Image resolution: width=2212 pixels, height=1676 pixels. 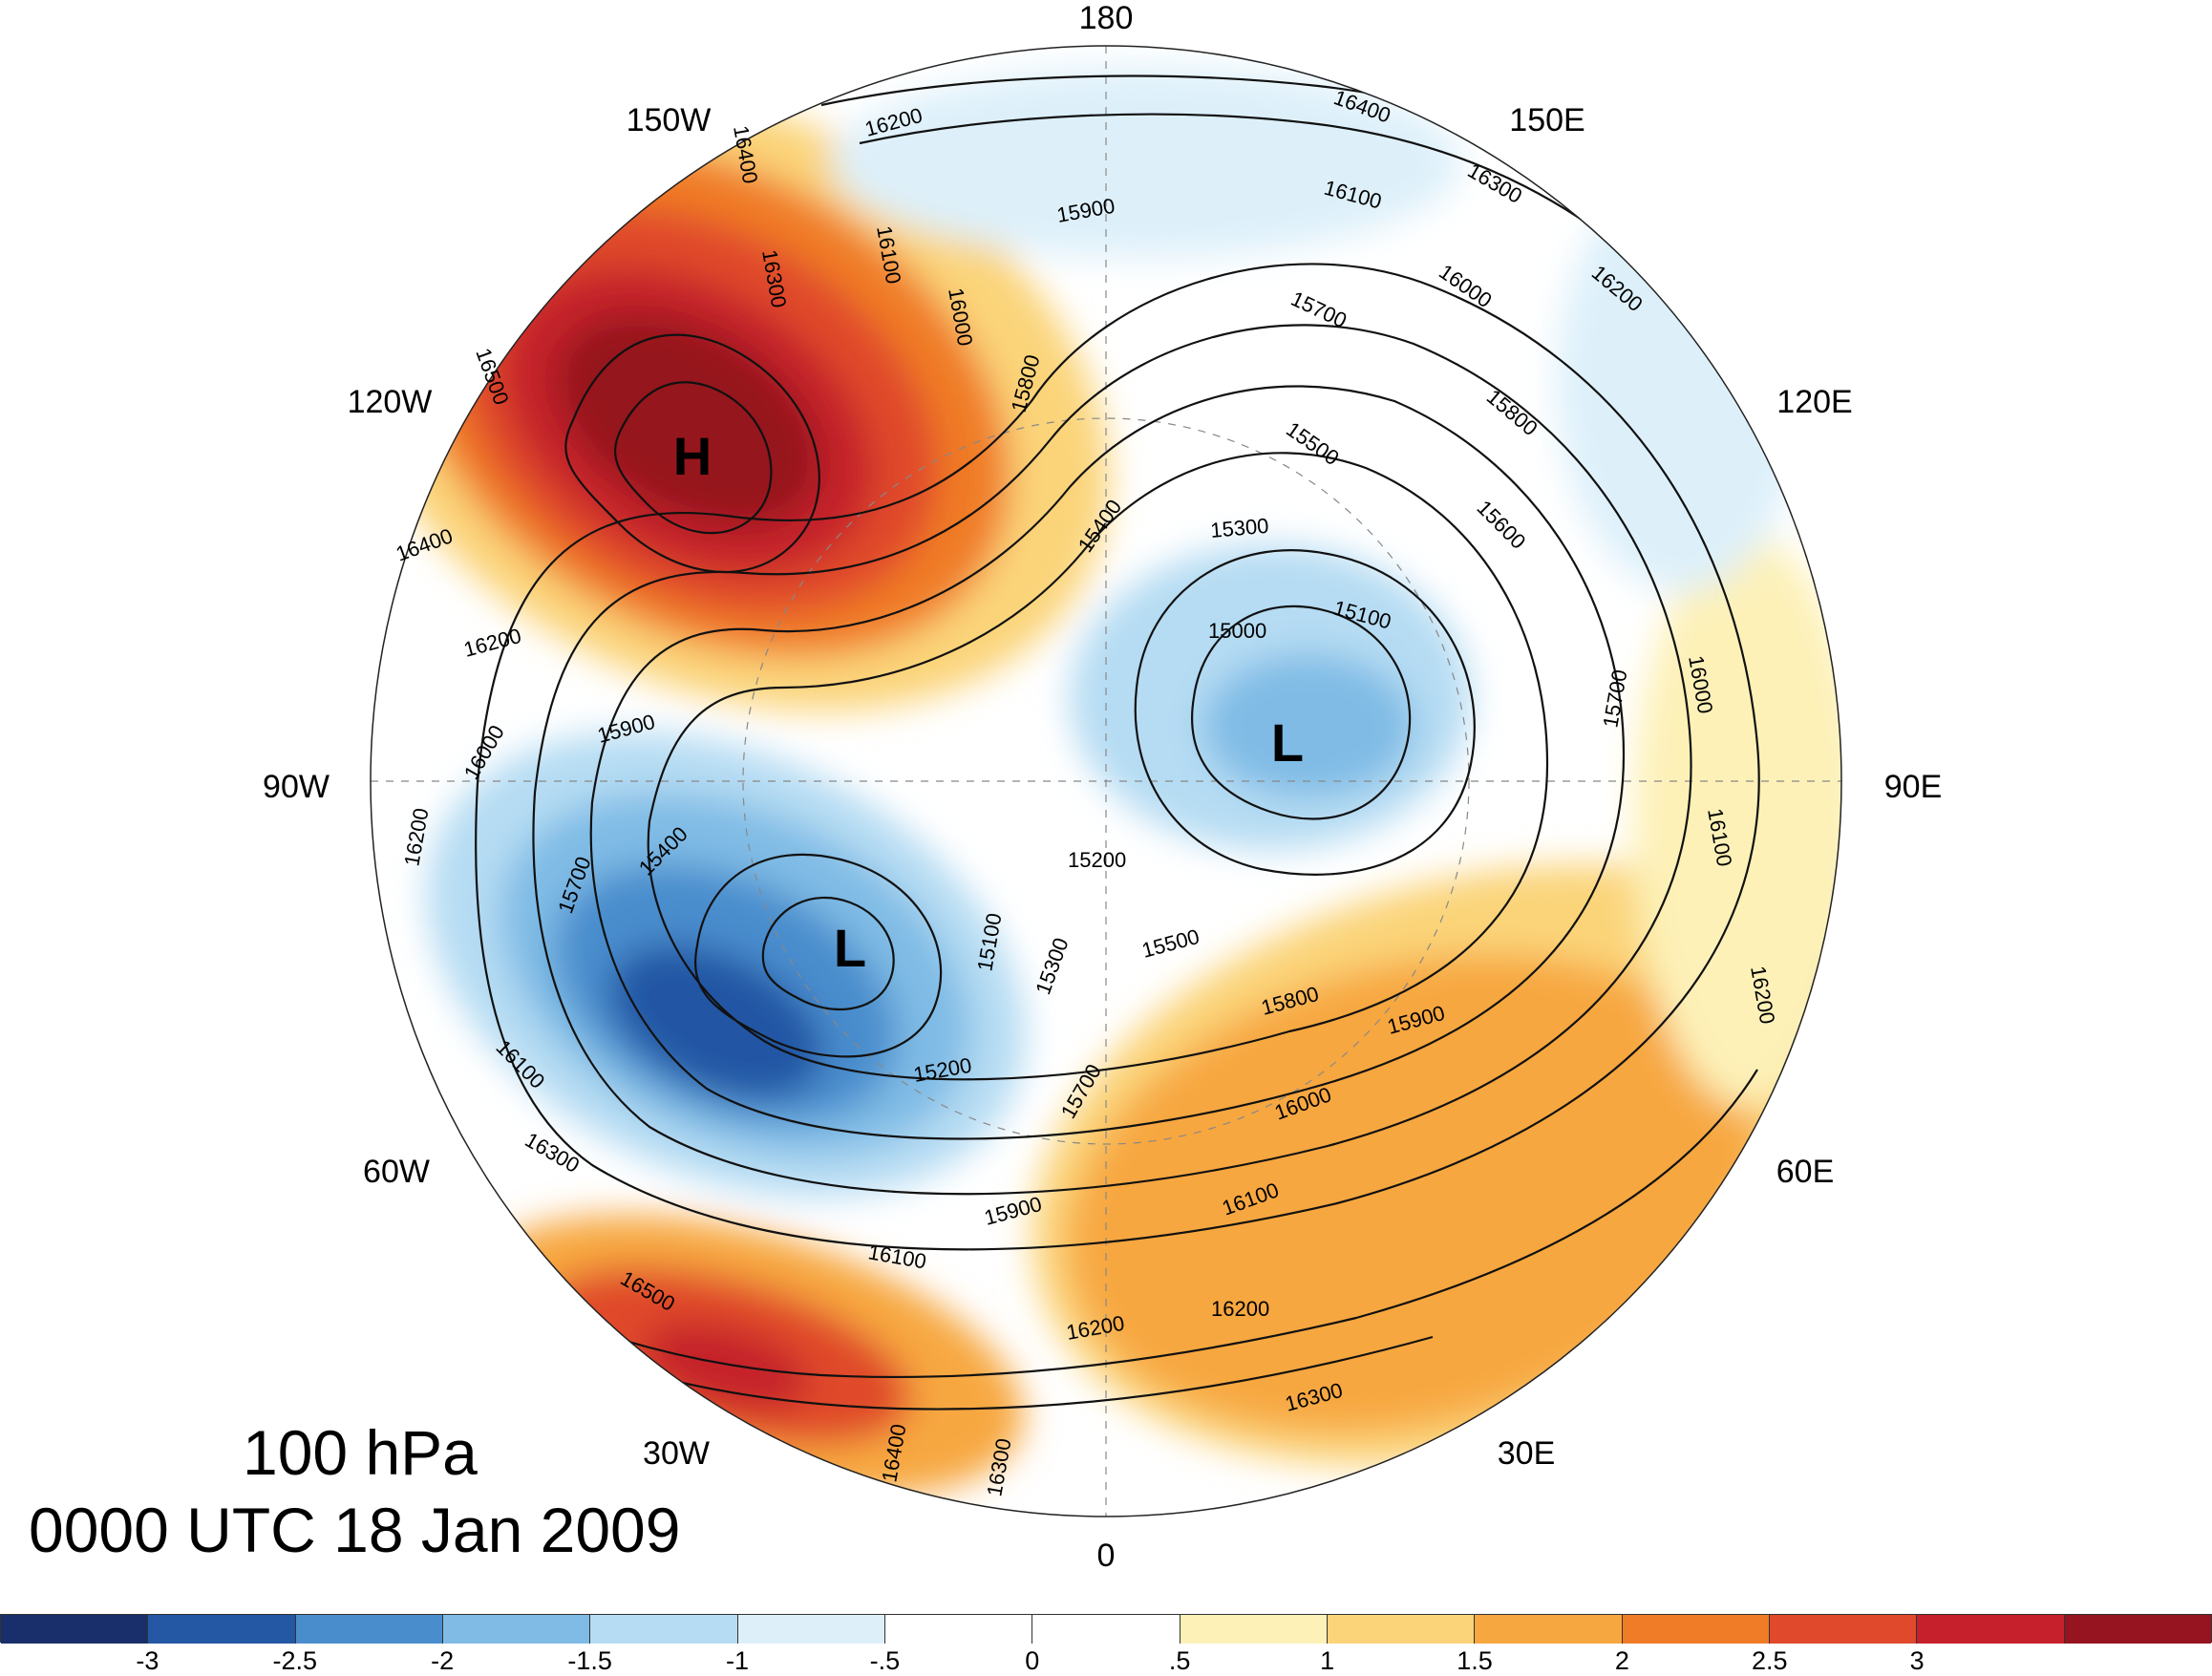 What do you see at coordinates (669, 120) in the screenshot?
I see `lon-label-150w: 150W` at bounding box center [669, 120].